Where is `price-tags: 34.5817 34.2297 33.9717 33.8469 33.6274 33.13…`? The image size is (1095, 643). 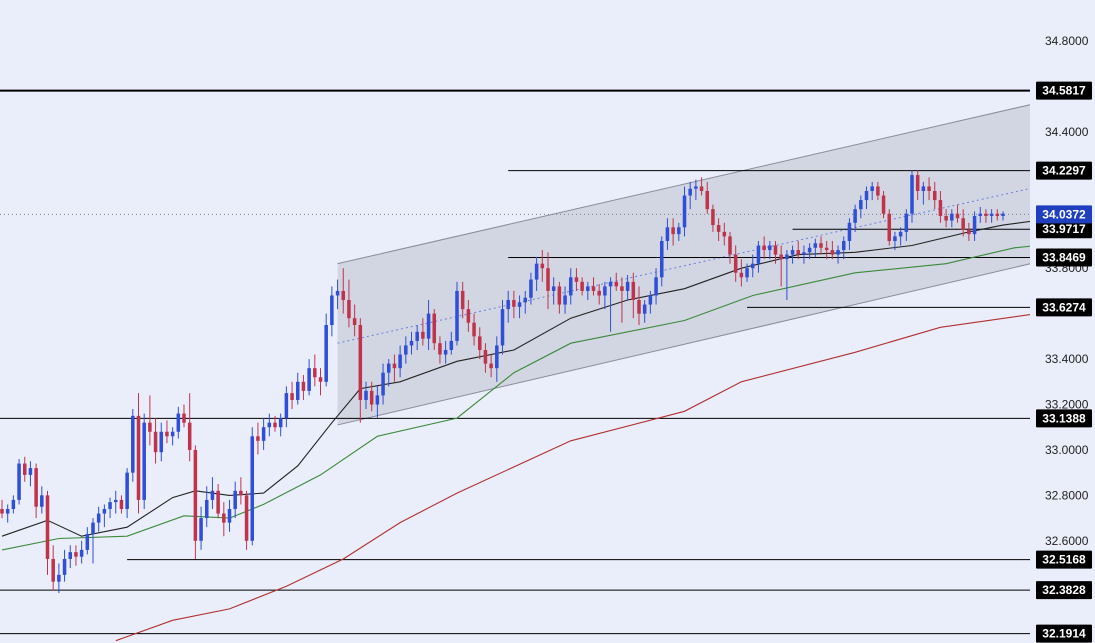 price-tags: 34.5817 34.2297 33.9717 33.8469 33.6274 33.13… is located at coordinates (1064, 362).